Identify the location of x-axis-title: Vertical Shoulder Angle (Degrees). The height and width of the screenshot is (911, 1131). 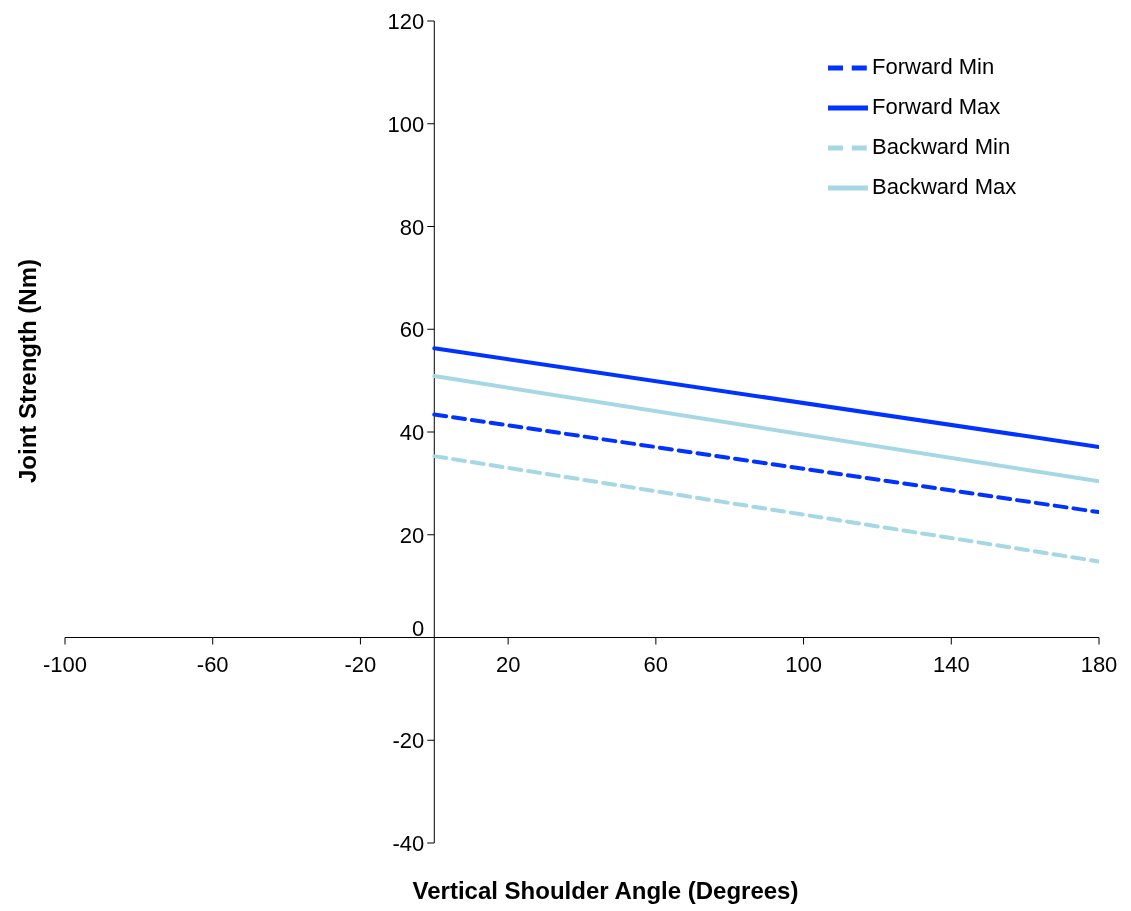
(605, 891).